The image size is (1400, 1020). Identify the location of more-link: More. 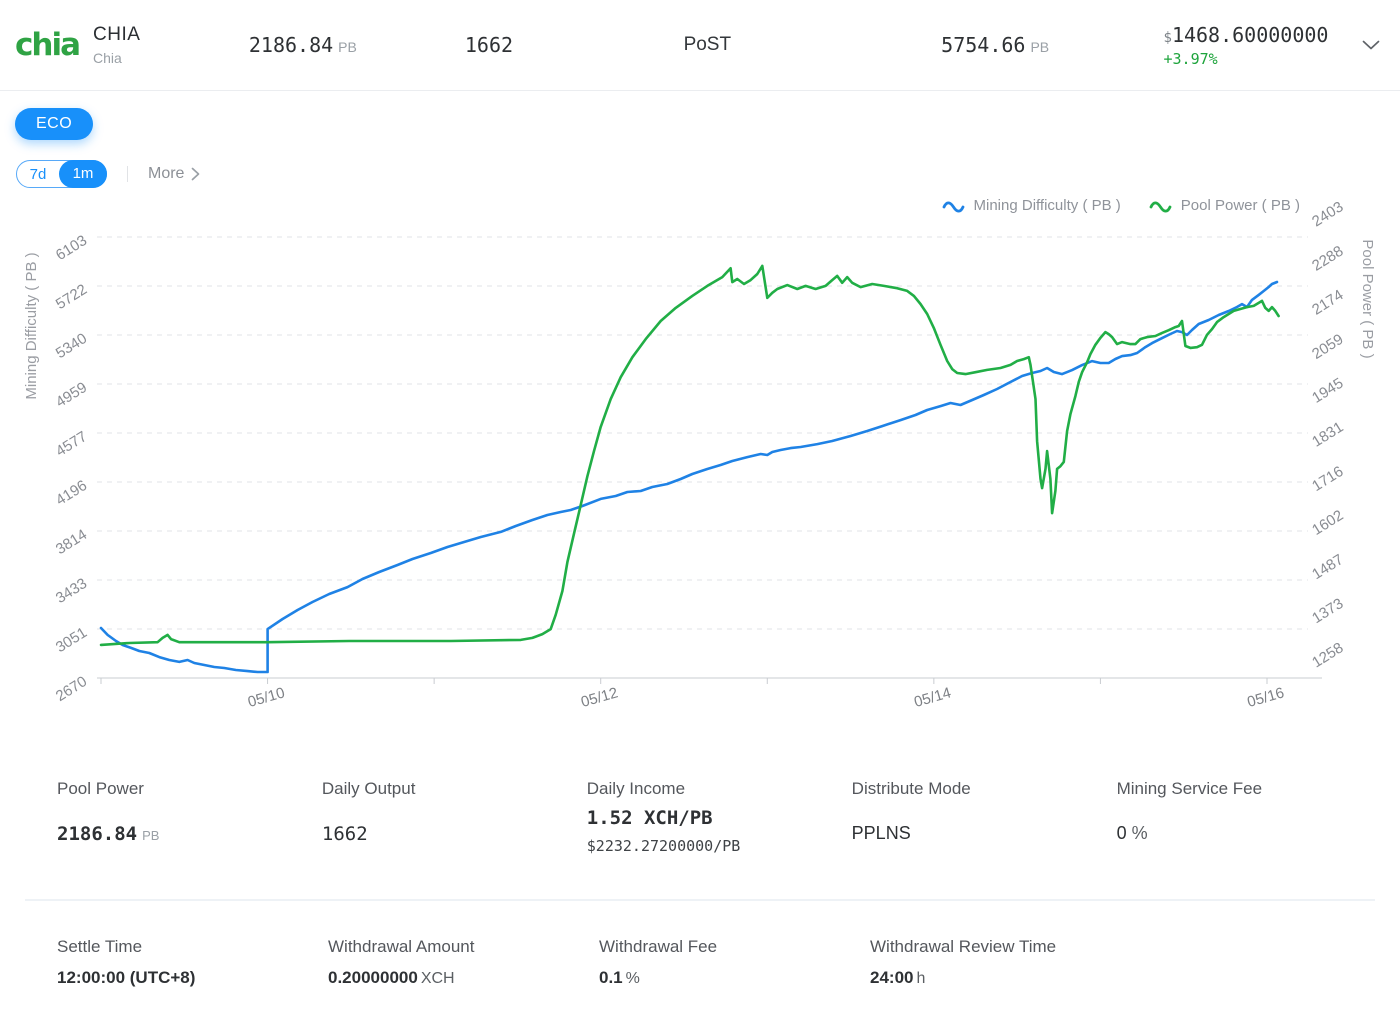
(174, 174).